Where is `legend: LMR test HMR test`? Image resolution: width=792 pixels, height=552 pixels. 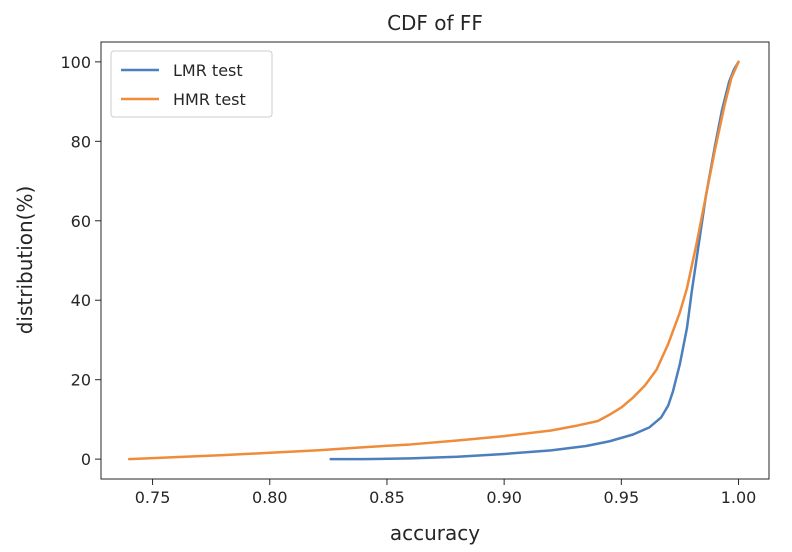
legend: LMR test HMR test is located at coordinates (191, 84).